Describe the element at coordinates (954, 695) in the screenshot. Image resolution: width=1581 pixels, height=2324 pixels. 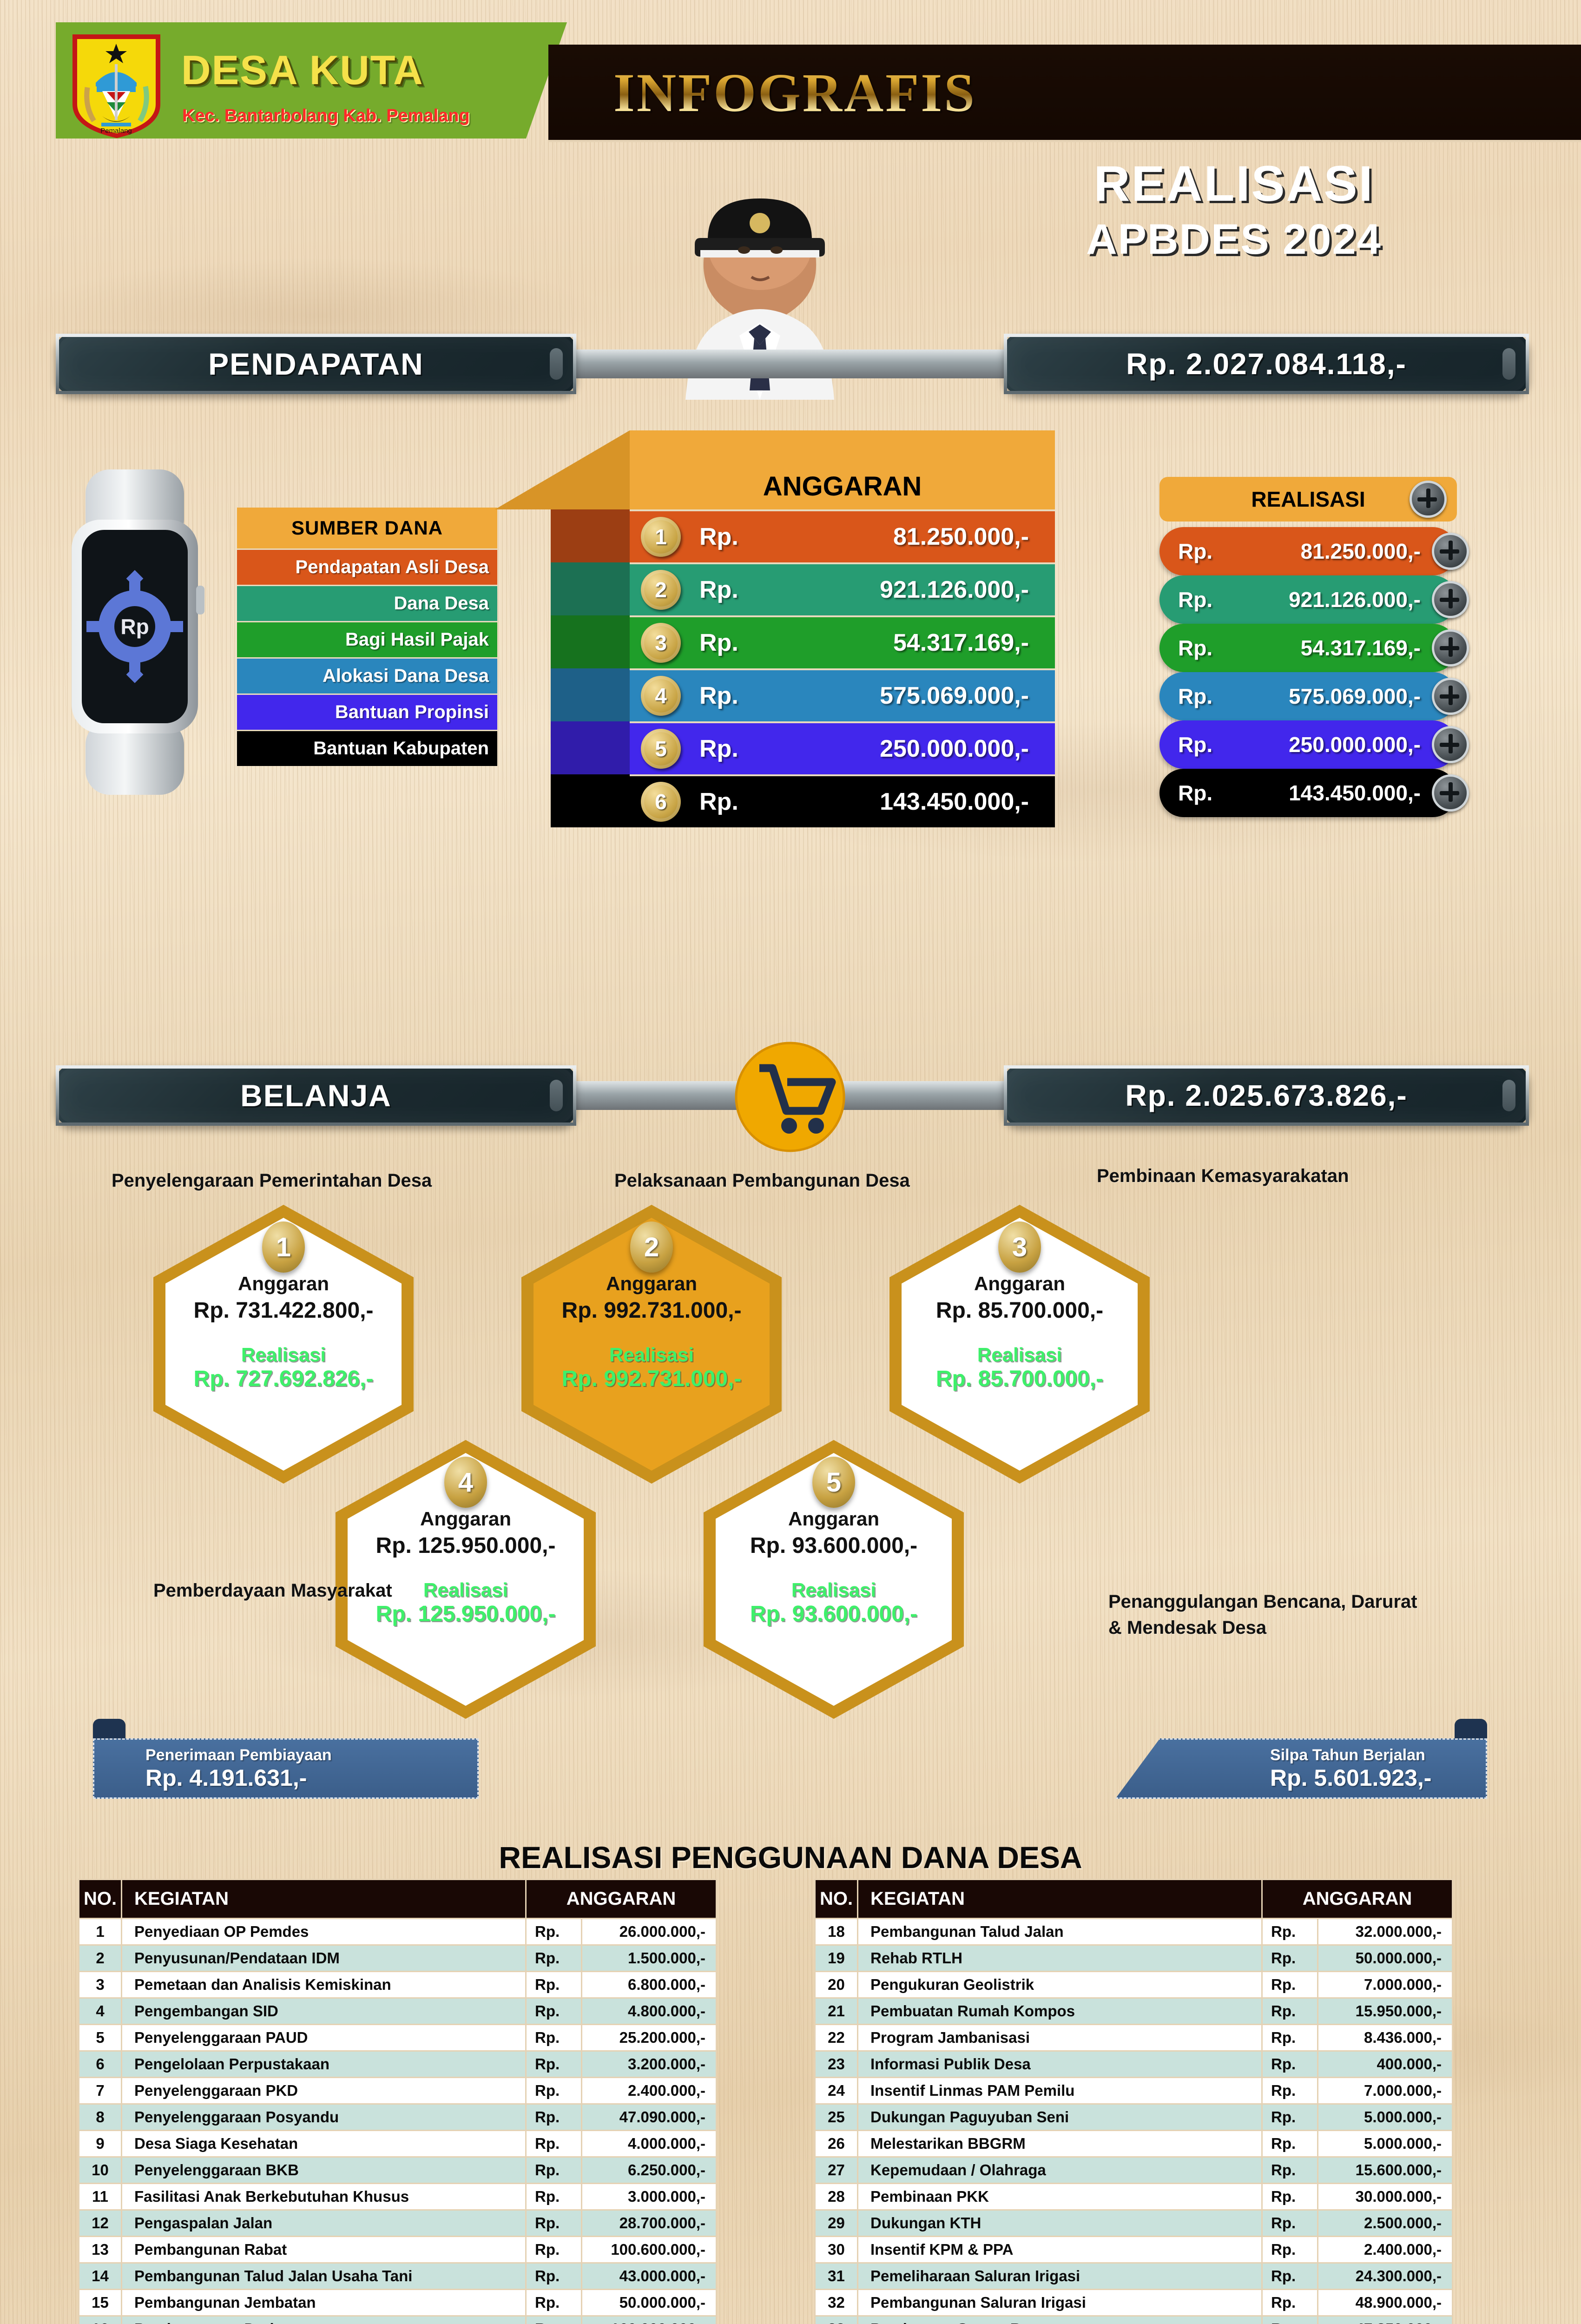
I see `anggaran-value: 575.069.000,-` at that location.